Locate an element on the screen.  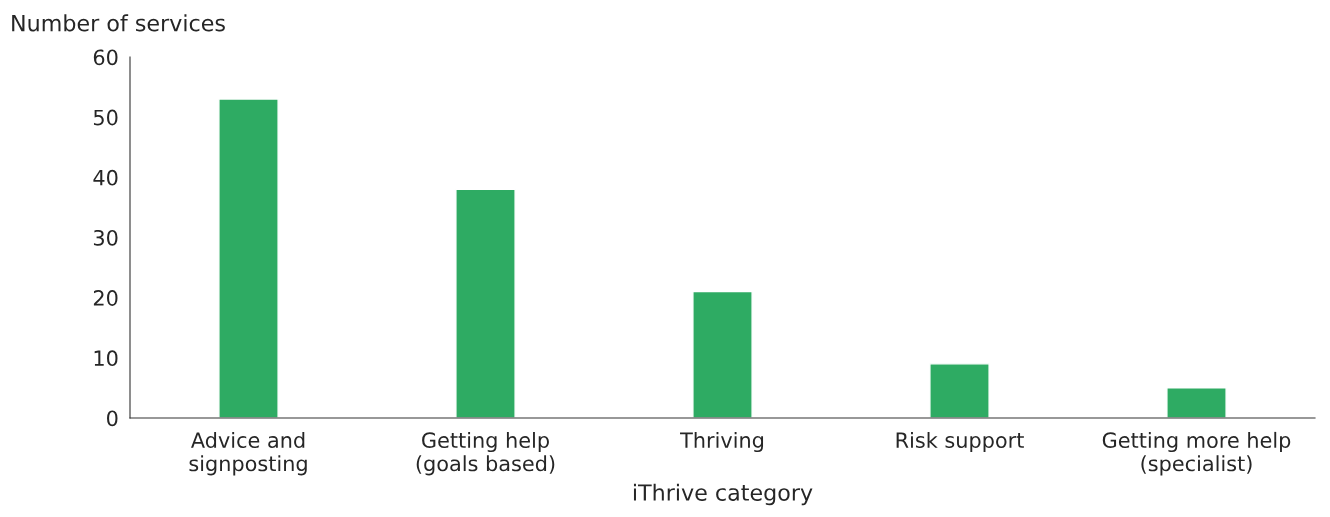
y-axis-title: Number of services is located at coordinates (118, 23).